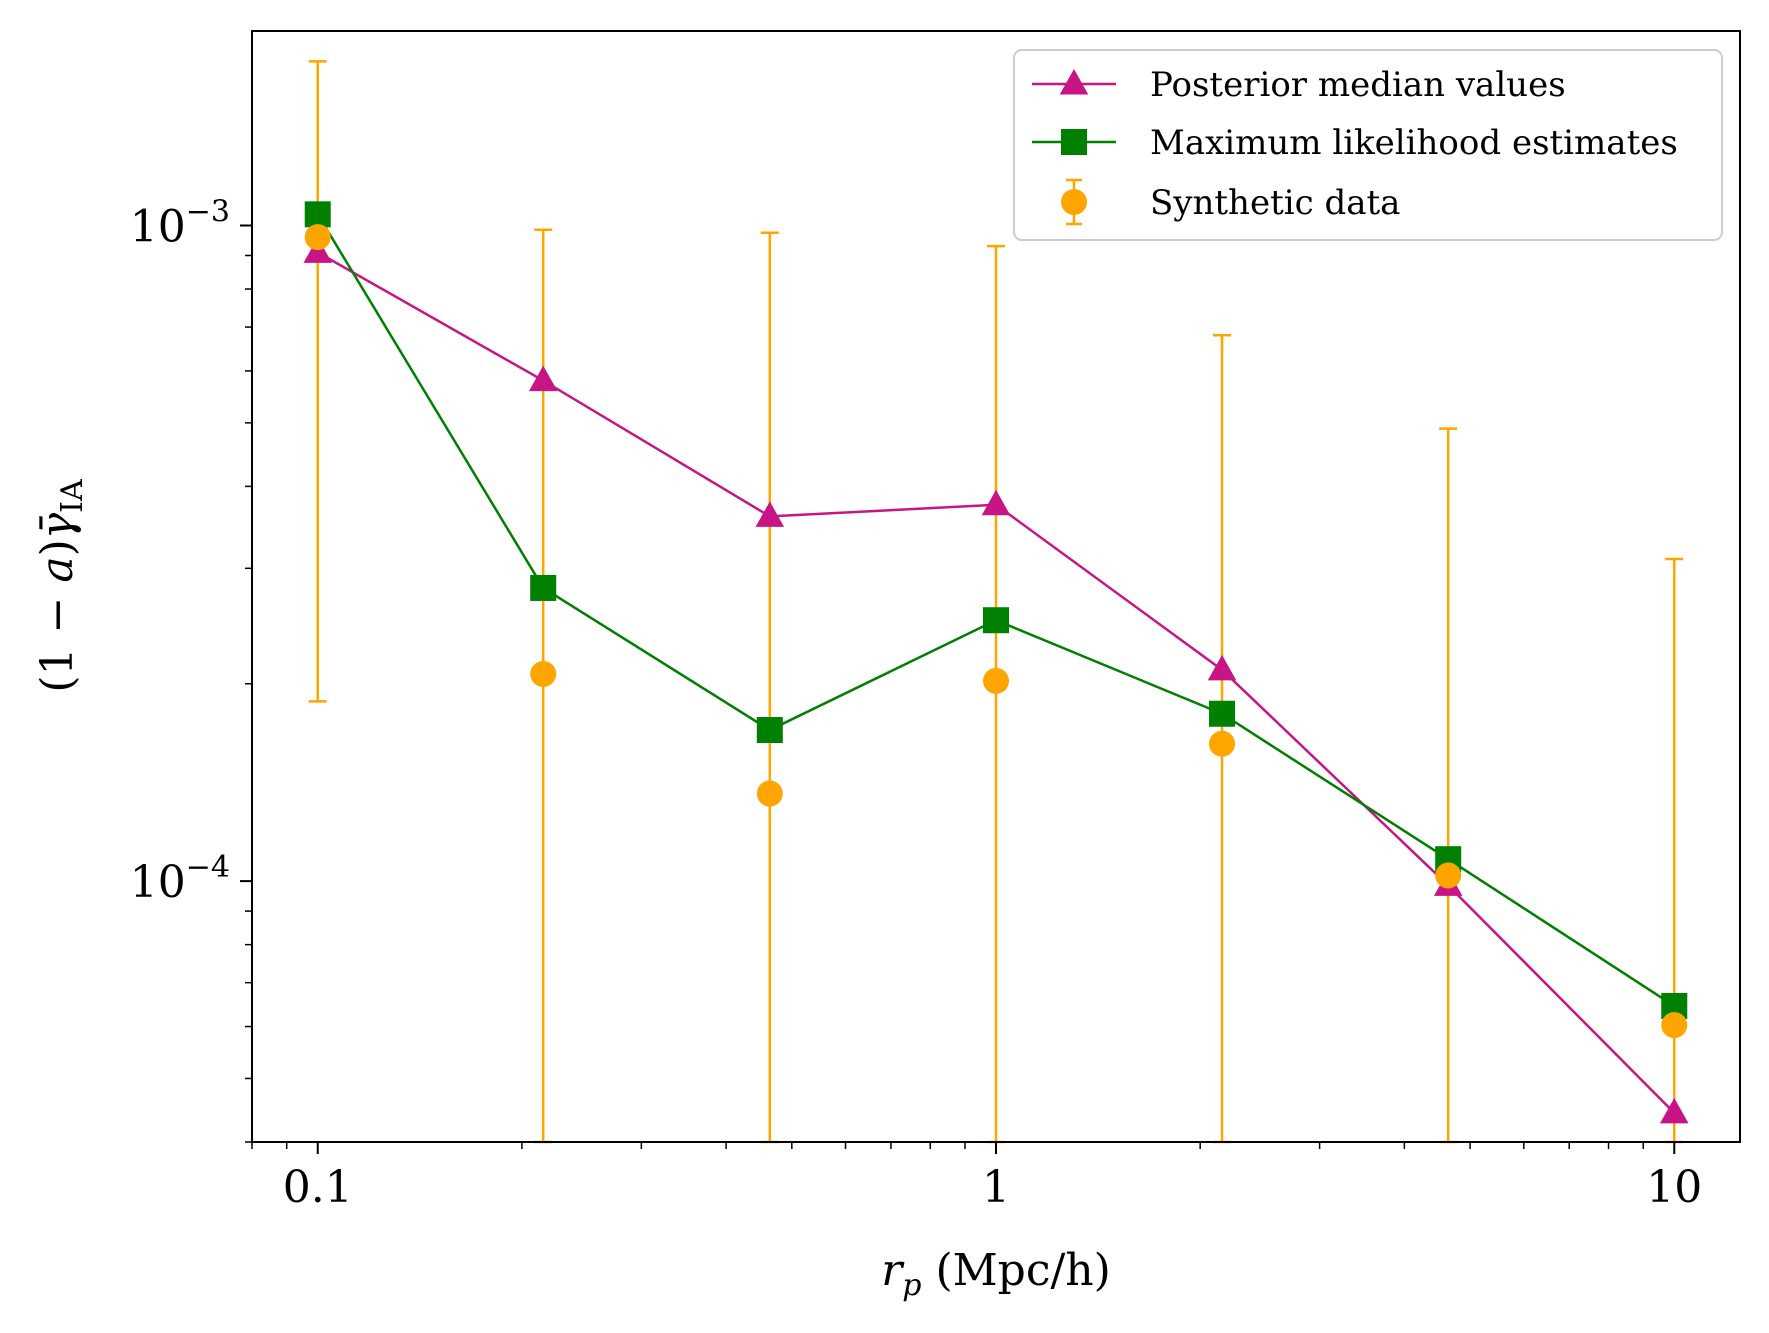  I want to click on legend-label-posterior-median-values: Posterior median values, so click(1358, 85).